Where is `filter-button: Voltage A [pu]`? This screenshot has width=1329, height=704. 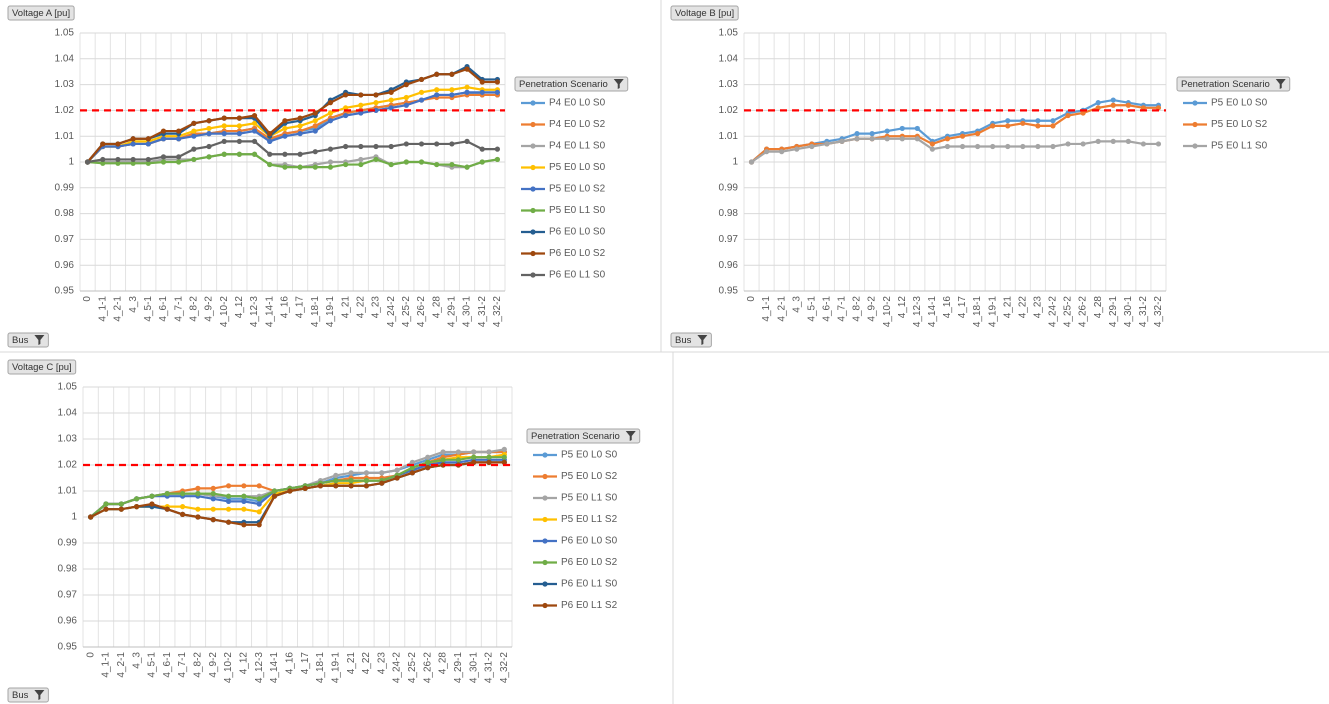
filter-button: Voltage A [pu] is located at coordinates (41, 13).